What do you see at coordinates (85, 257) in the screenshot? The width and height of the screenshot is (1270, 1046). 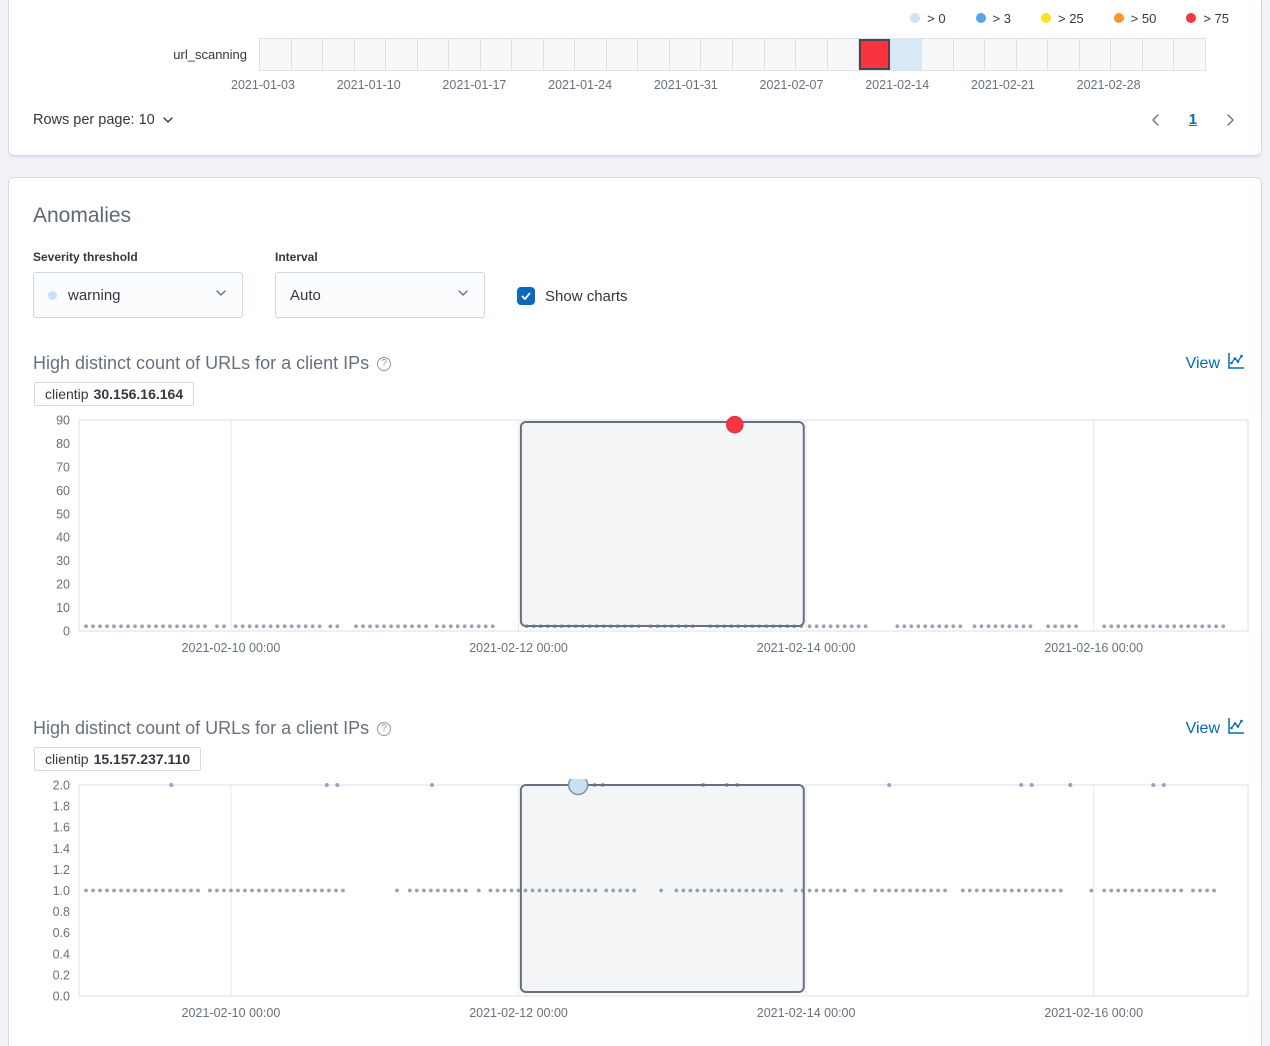 I see `severity-threshold-label: Severity threshold` at bounding box center [85, 257].